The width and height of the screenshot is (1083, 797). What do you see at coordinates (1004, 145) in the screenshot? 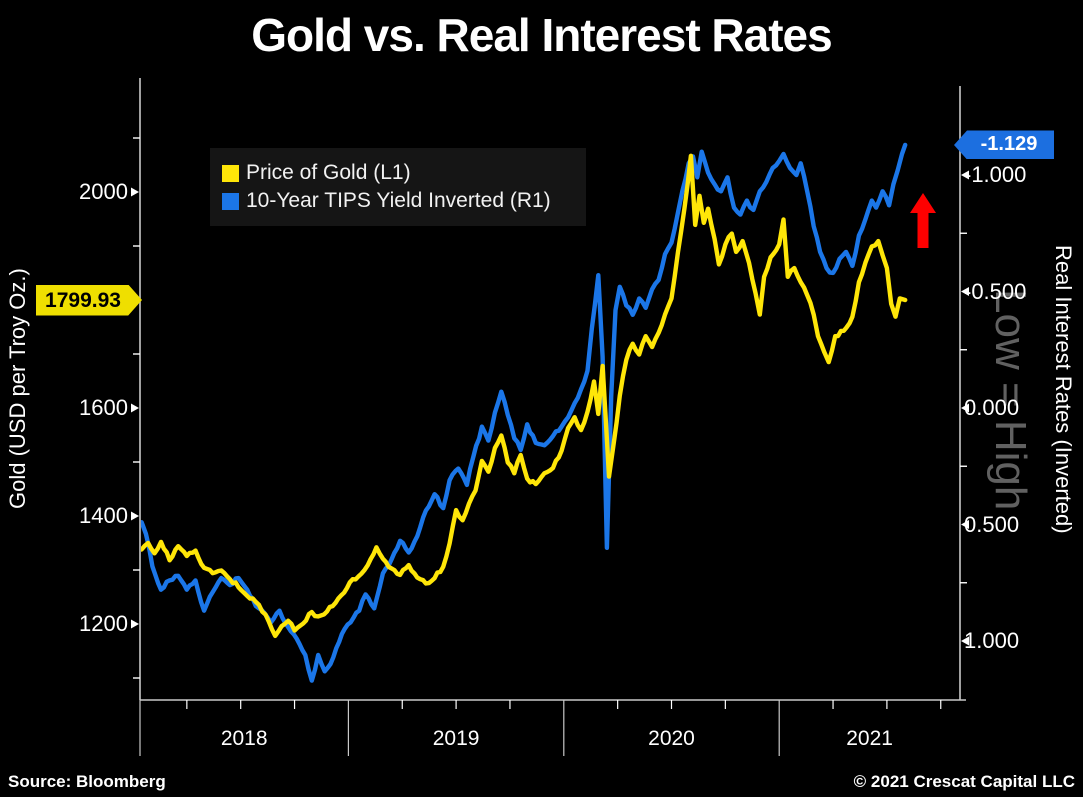
I see `tips-last-value-badge: -1.129` at bounding box center [1004, 145].